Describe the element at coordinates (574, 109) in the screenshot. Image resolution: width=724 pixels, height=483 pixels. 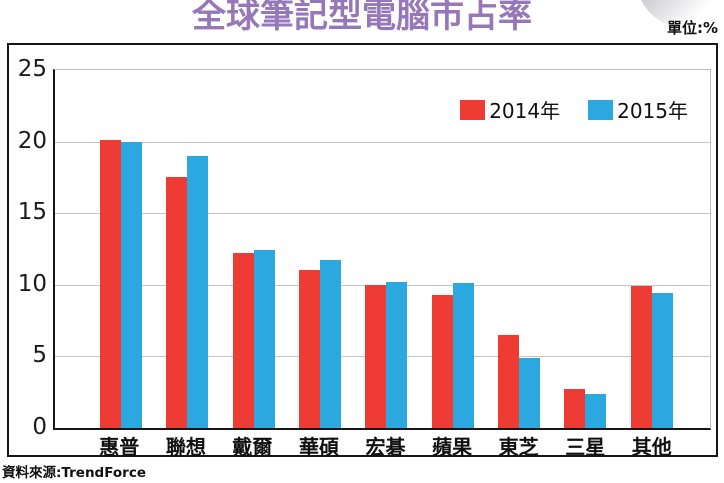
I see `legend: 2014年 2015年` at that location.